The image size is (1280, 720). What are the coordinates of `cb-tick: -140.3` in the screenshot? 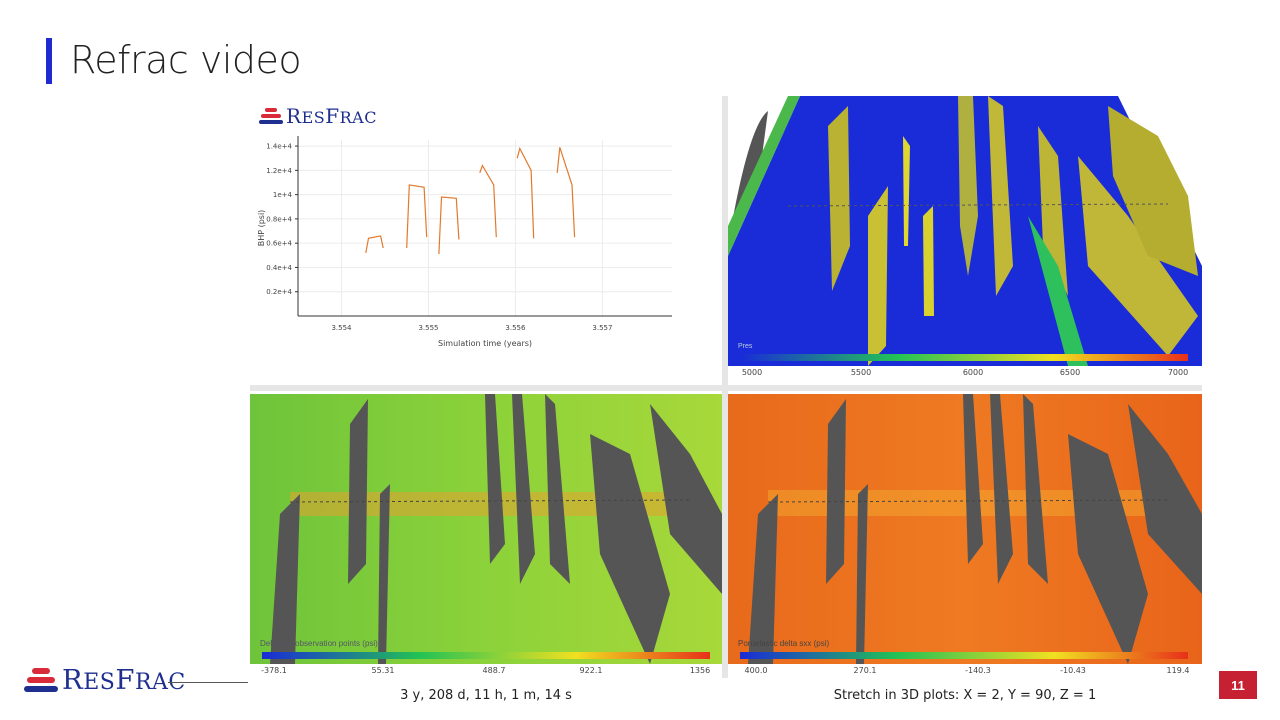 It's located at (978, 670).